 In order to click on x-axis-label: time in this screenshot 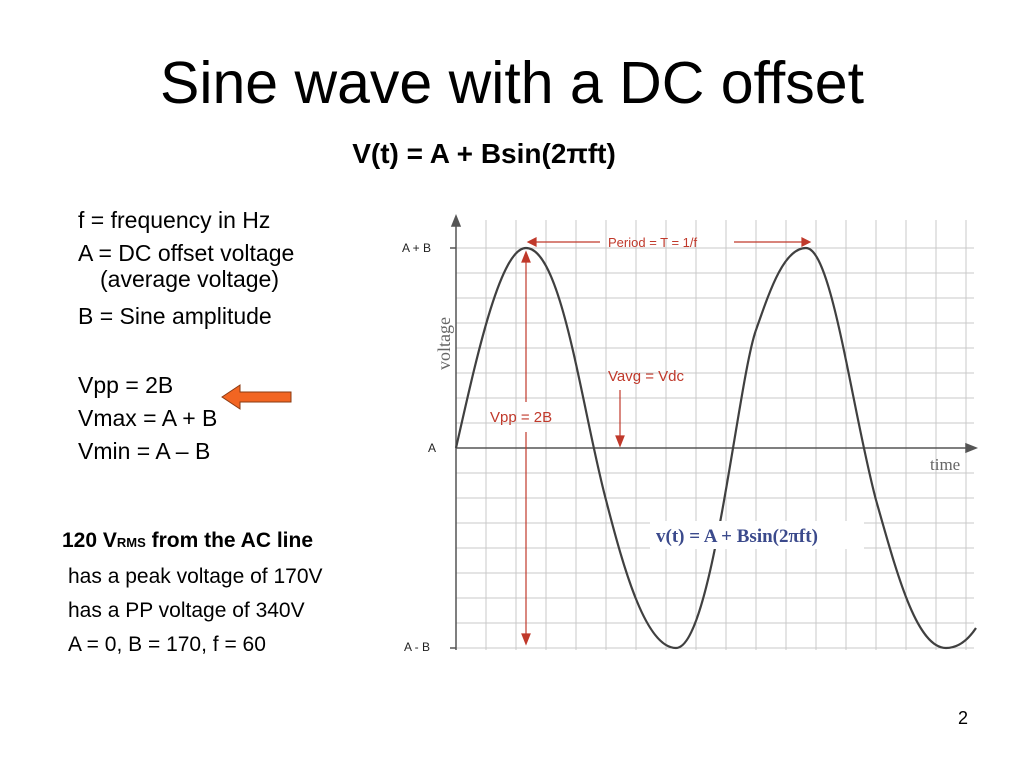, I will do `click(945, 464)`.